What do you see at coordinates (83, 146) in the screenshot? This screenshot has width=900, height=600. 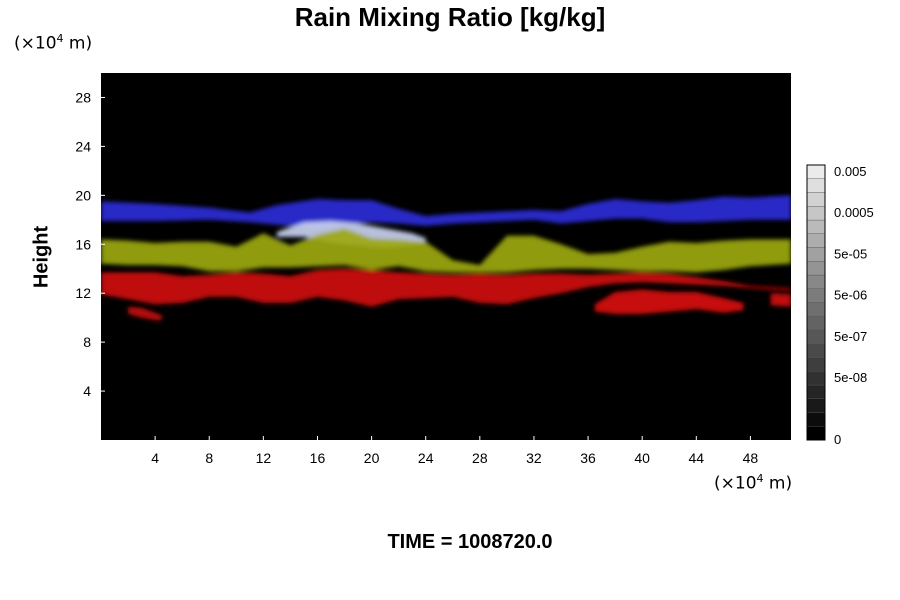 I see `y-tick-label-24: 24` at bounding box center [83, 146].